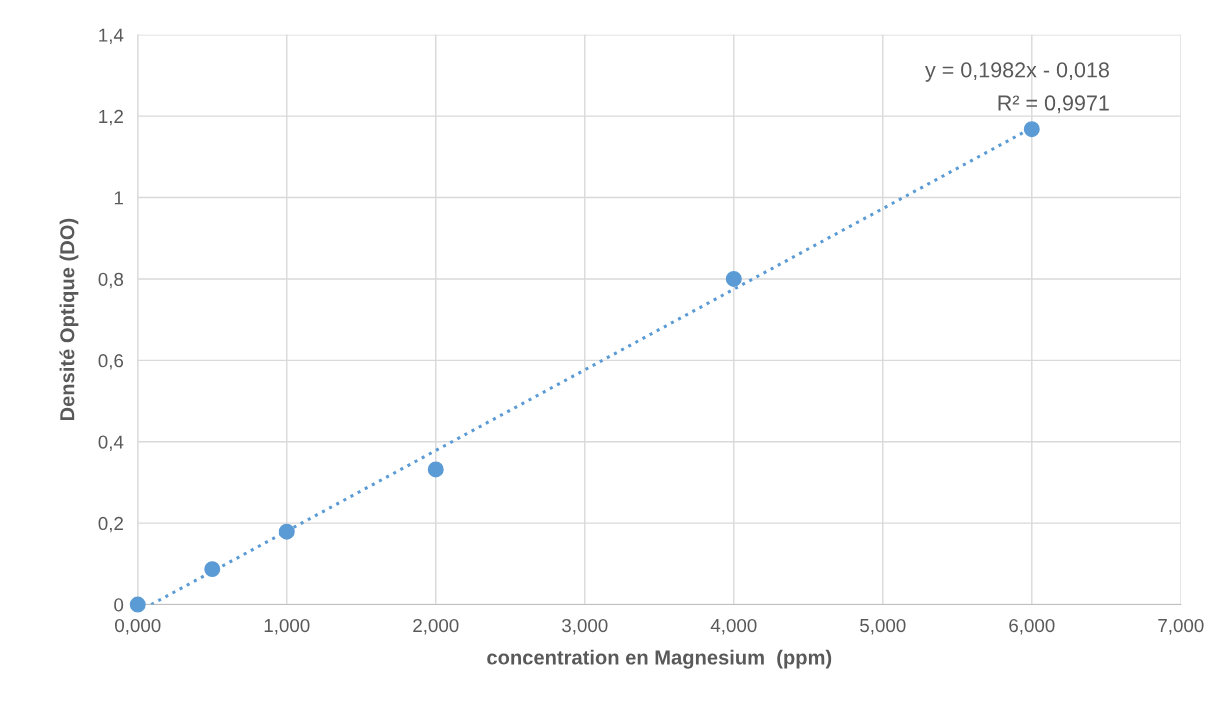  Describe the element at coordinates (119, 605) in the screenshot. I see `y-tick-label: 0` at that location.